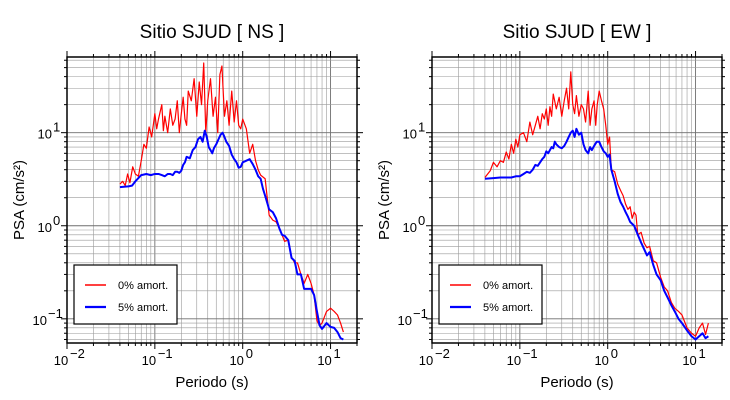 This screenshot has height=400, width=730. Describe the element at coordinates (577, 32) in the screenshot. I see `chart-title: Sitio SJUD [ EW ]` at that location.